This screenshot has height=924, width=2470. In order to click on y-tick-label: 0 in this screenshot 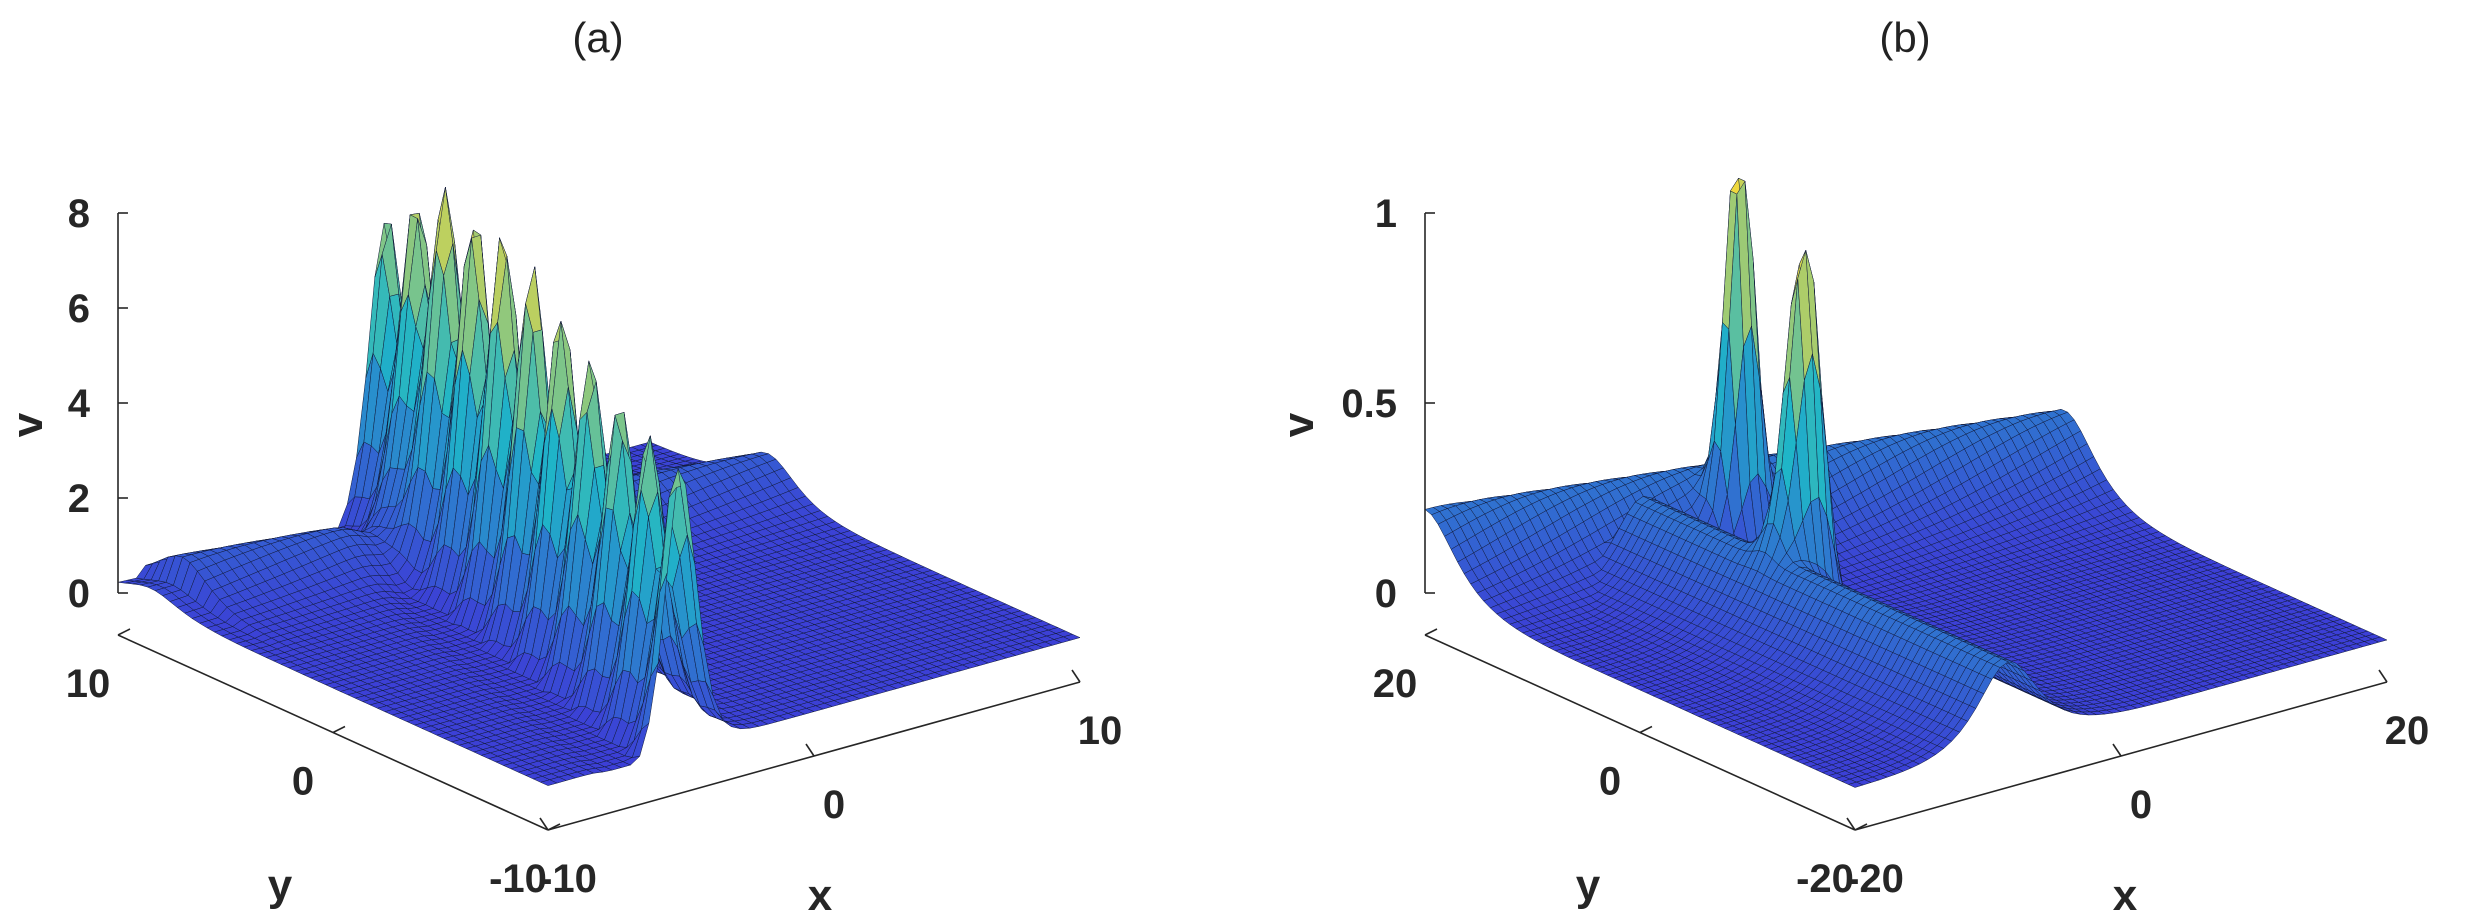, I will do `click(303, 782)`.